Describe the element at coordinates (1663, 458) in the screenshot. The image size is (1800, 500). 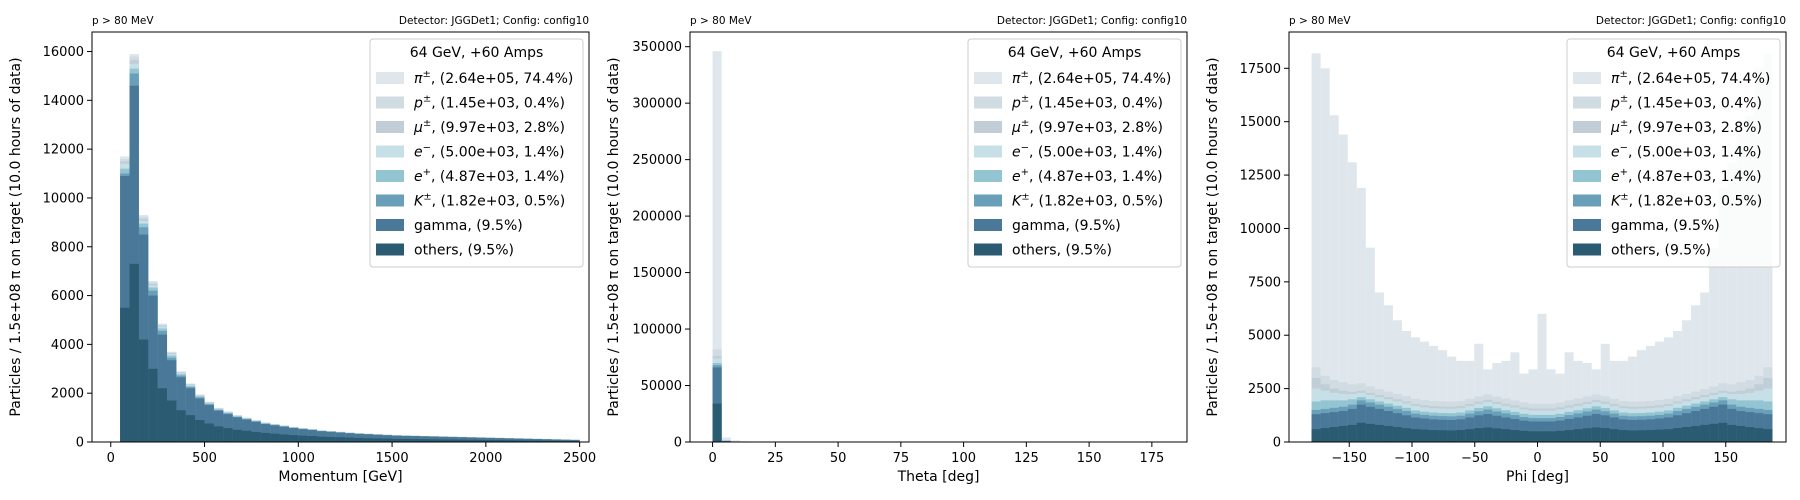
I see `x-tick-label: 100` at that location.